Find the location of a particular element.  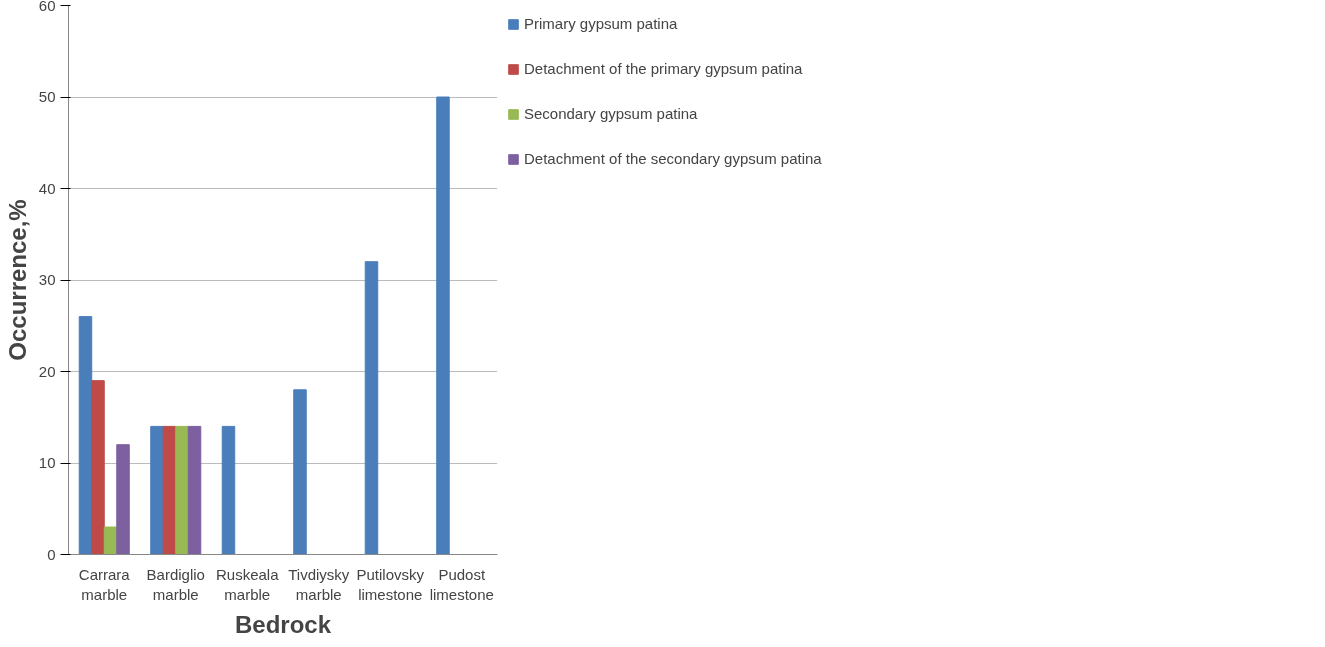

legend-label: Primary gypsum patina is located at coordinates (601, 23).